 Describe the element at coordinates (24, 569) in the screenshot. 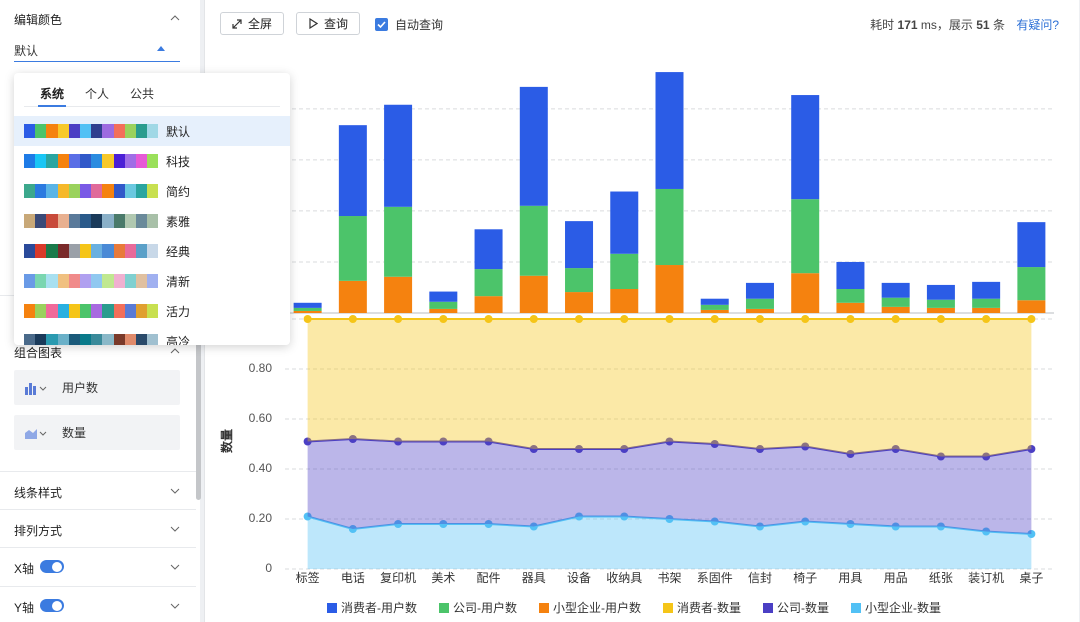

I see `toggle-label: X轴` at that location.